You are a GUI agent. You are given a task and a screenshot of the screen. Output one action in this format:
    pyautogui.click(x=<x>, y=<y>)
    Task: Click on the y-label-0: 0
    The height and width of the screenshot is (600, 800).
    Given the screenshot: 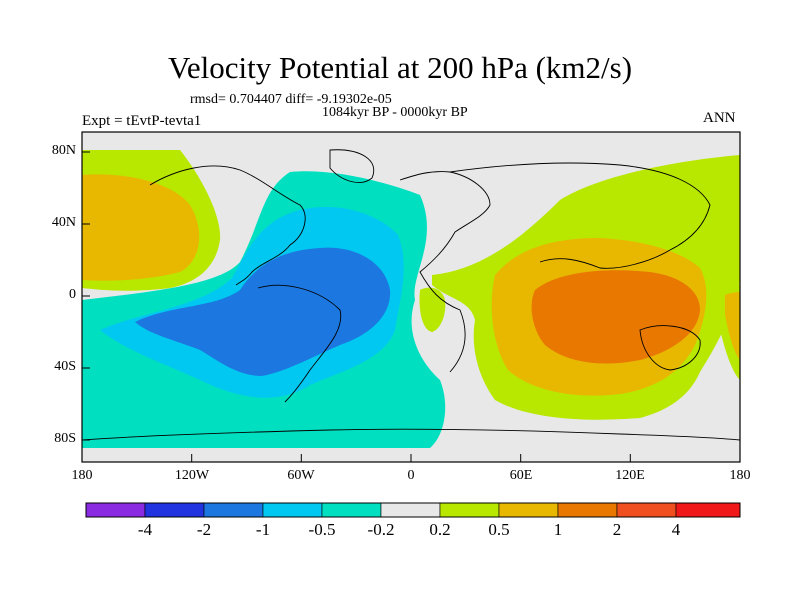 What is the action you would take?
    pyautogui.click(x=72, y=294)
    